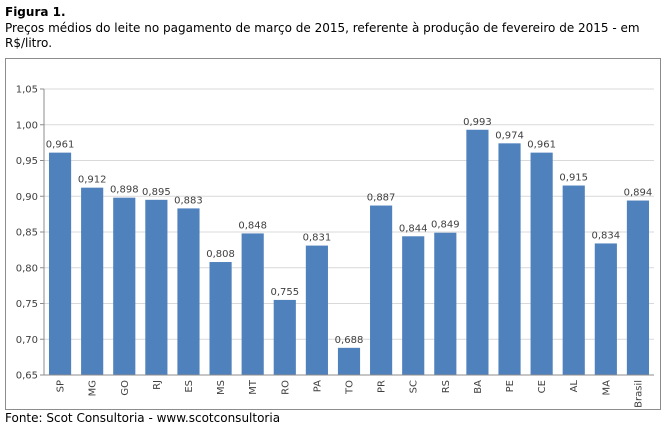 The image size is (669, 436). Describe the element at coordinates (35, 12) in the screenshot. I see `figure-label: Figura 1.` at that location.